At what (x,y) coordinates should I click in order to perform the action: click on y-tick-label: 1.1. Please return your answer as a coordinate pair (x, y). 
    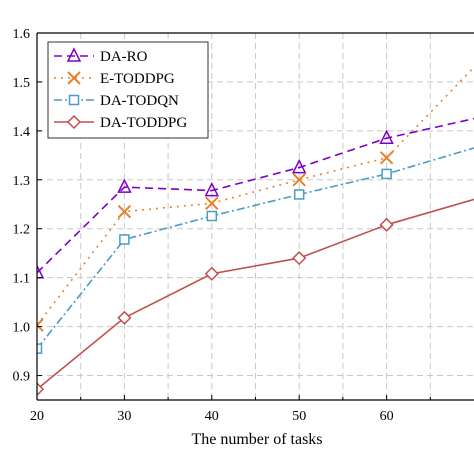
    Looking at the image, I should click on (22, 279).